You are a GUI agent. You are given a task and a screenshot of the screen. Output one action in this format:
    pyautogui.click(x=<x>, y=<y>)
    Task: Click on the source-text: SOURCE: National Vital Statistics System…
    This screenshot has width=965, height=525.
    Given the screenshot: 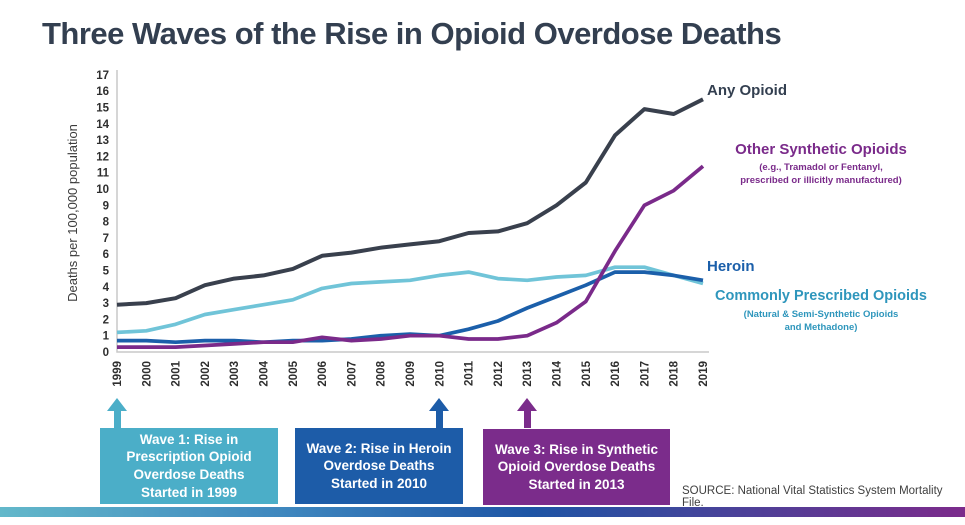 What is the action you would take?
    pyautogui.click(x=812, y=497)
    